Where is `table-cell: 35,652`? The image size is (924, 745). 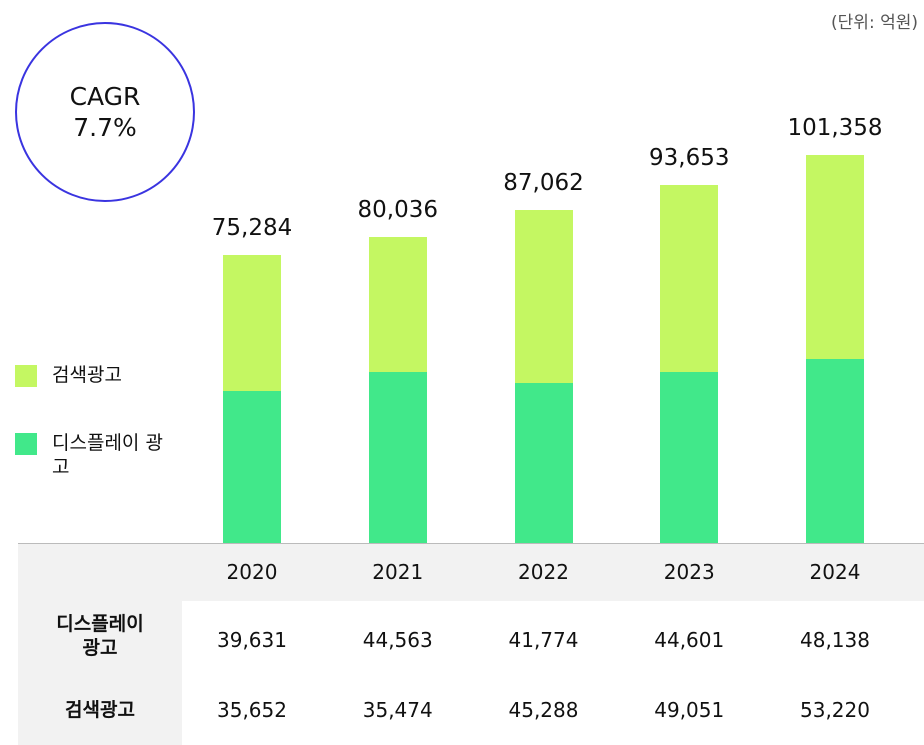
table-cell: 35,652 is located at coordinates (252, 710).